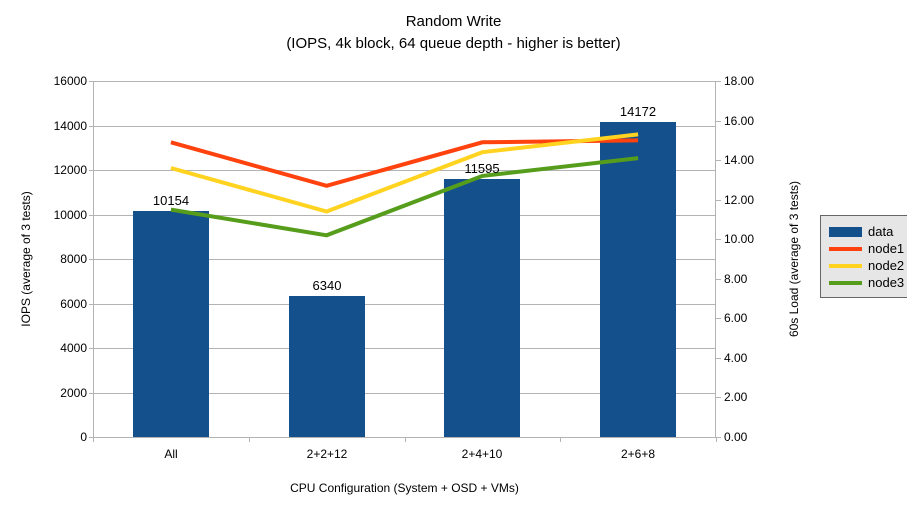 The width and height of the screenshot is (907, 510). I want to click on y-left-tick-label: 6000, so click(73, 304).